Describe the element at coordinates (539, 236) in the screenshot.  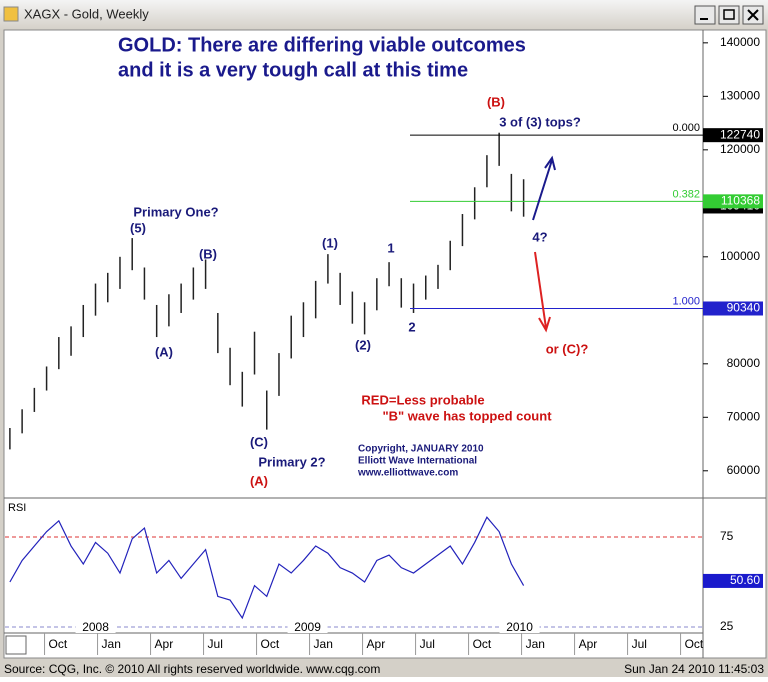
I see `annotation: 4?` at that location.